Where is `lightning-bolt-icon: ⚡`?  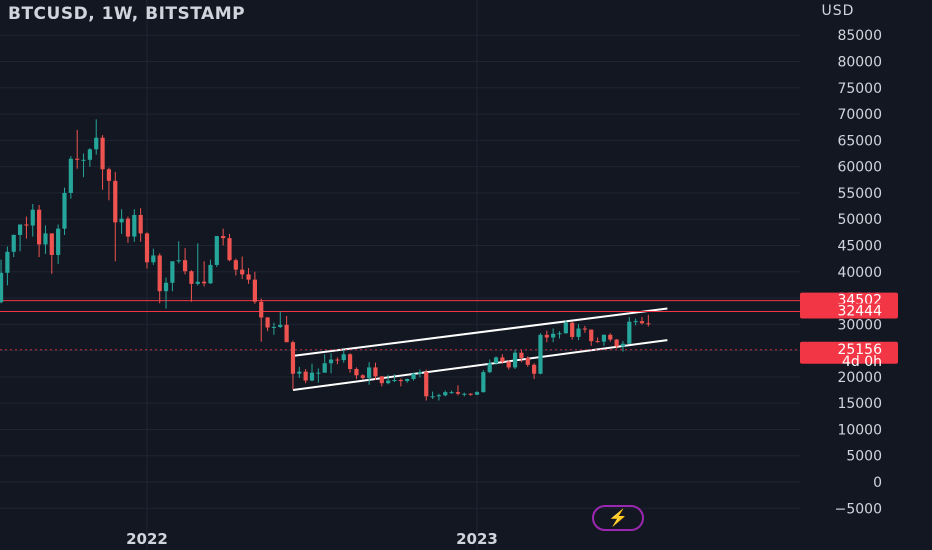
lightning-bolt-icon: ⚡ is located at coordinates (618, 518).